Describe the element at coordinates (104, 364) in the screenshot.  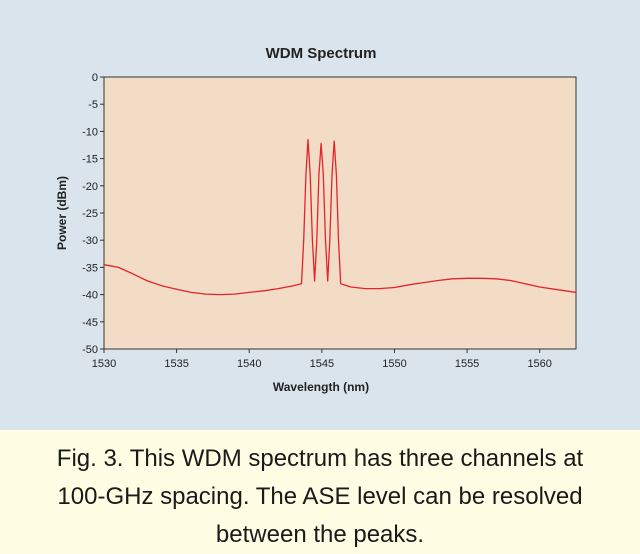
I see `x-tick-label: 1530` at that location.